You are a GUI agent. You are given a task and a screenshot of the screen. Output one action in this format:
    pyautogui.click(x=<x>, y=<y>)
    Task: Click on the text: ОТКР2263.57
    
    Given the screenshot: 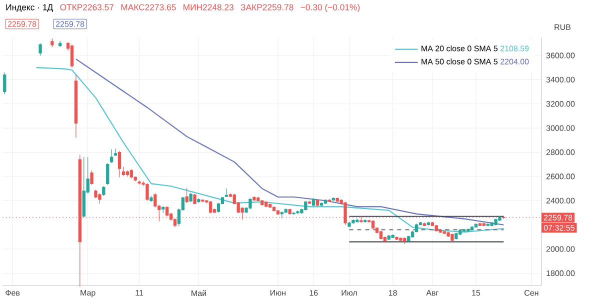 What is the action you would take?
    pyautogui.click(x=87, y=7)
    